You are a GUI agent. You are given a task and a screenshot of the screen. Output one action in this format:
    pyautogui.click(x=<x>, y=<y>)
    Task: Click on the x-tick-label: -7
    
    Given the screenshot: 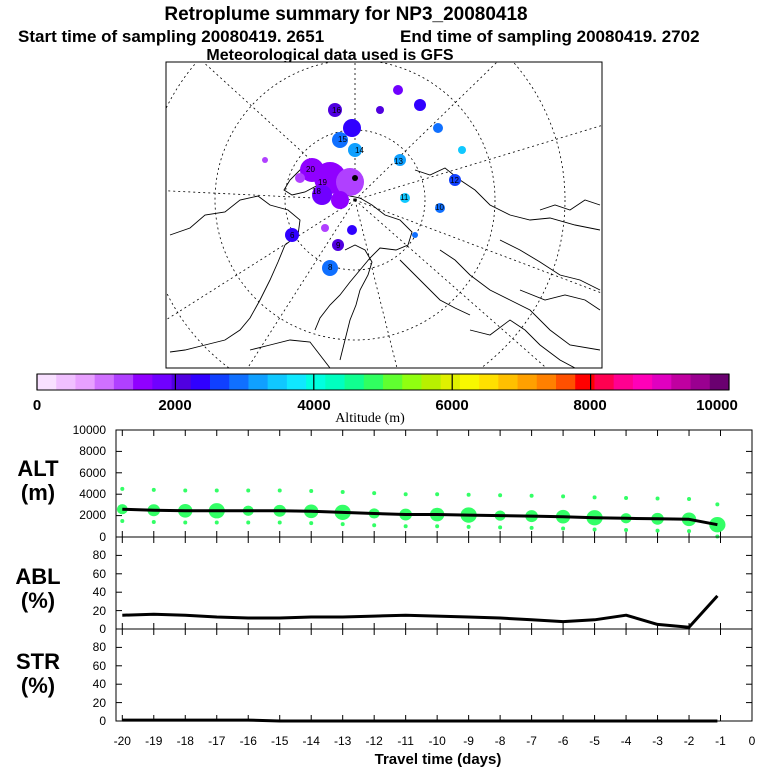 What is the action you would take?
    pyautogui.click(x=531, y=741)
    